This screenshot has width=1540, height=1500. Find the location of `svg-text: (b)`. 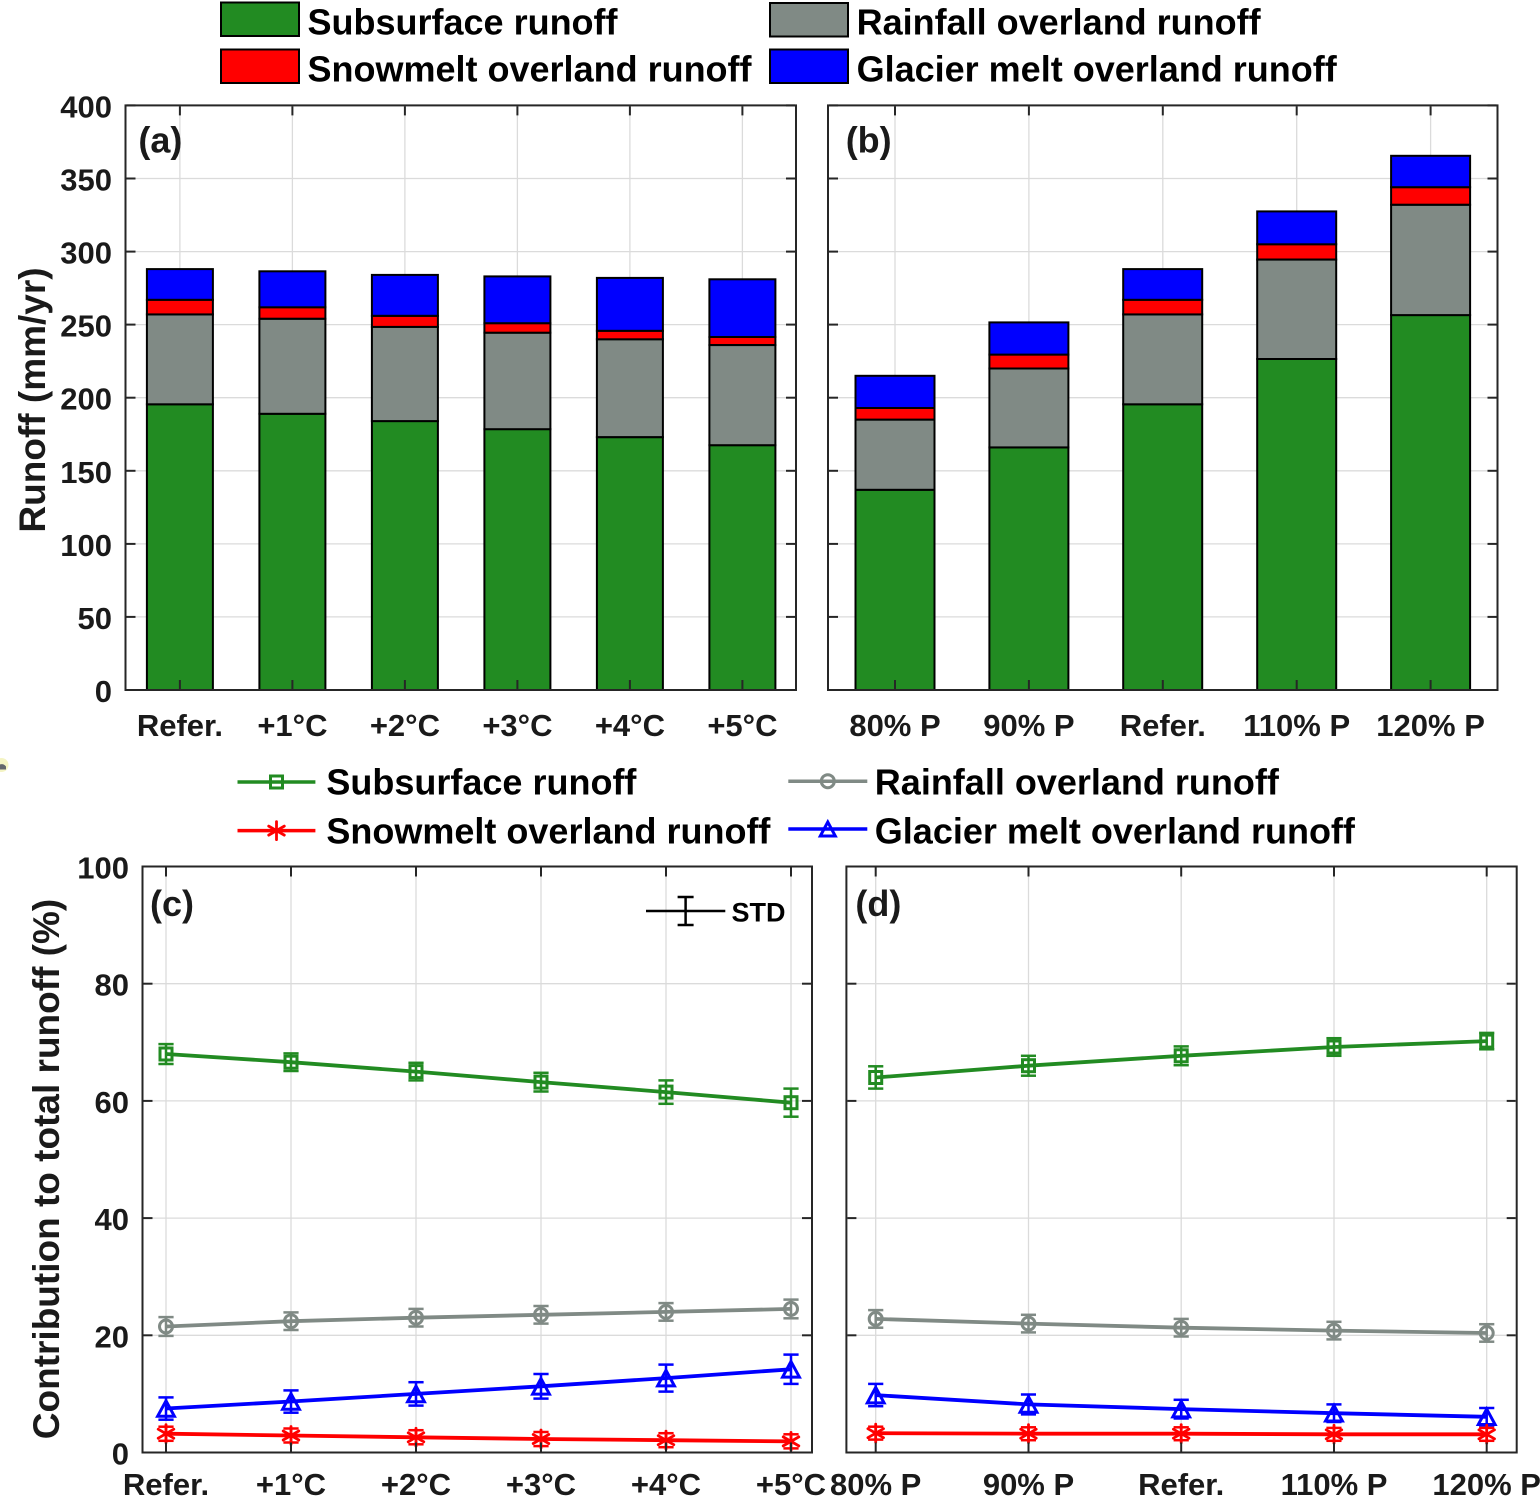

svg-text: (b) is located at coordinates (869, 140).